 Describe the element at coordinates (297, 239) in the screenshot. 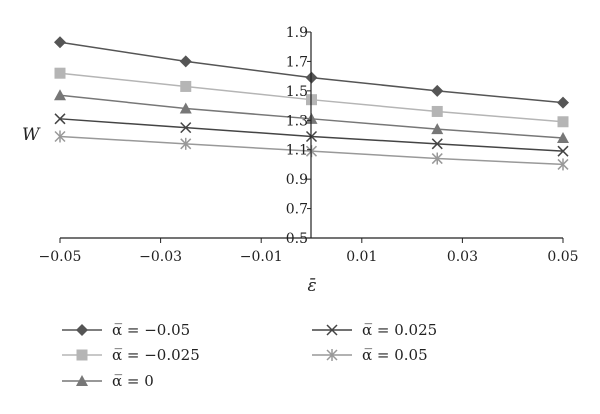

I see `y-tick-label: 0.5` at that location.